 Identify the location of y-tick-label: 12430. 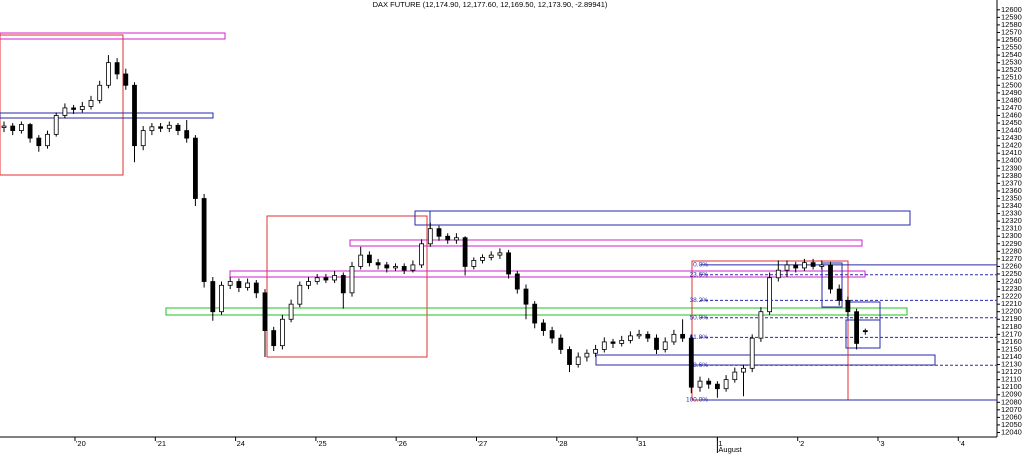
(1011, 137).